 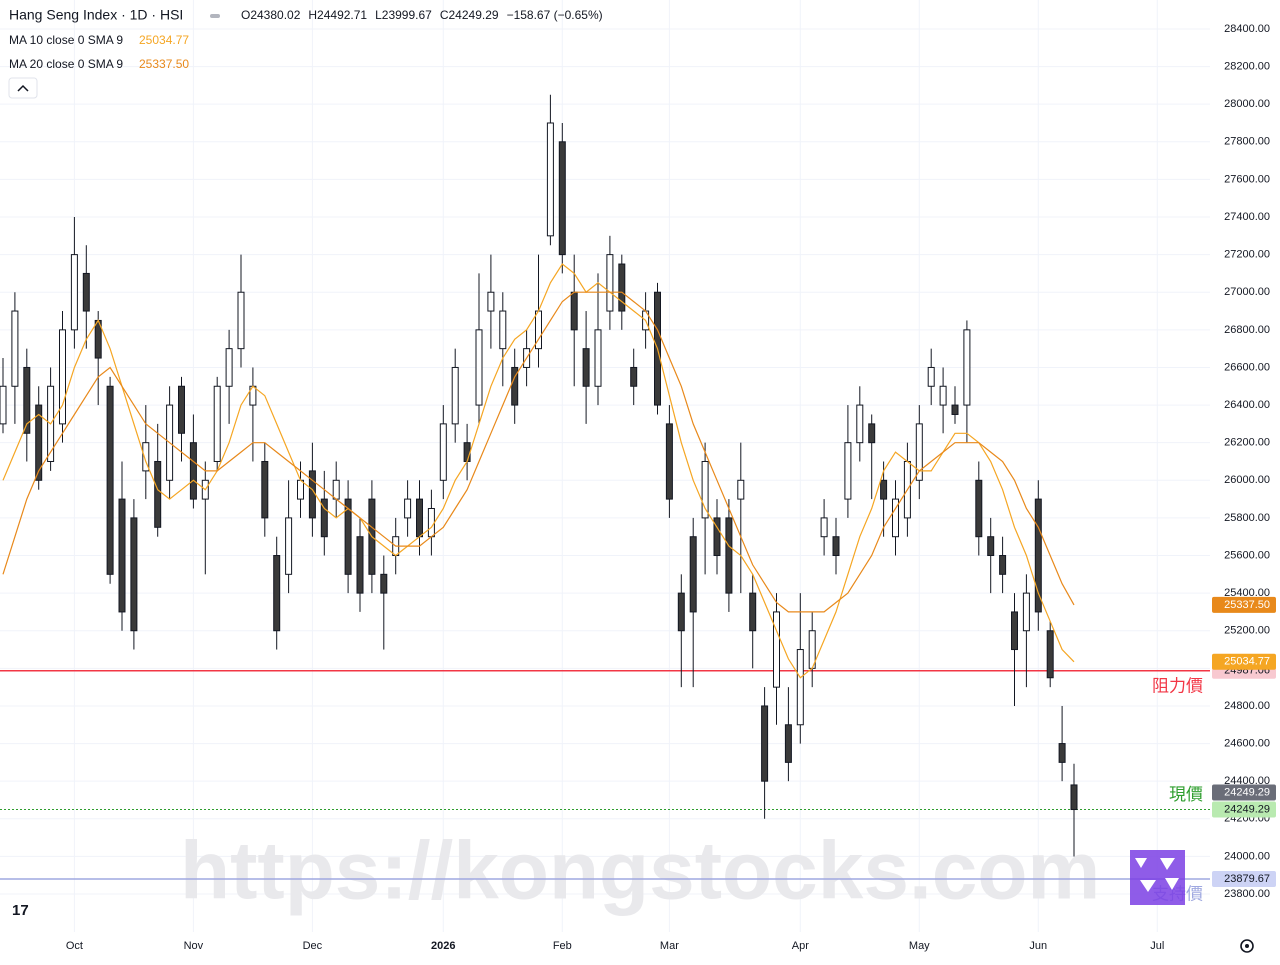 What do you see at coordinates (1038, 946) in the screenshot?
I see `x-tick-label: Jun` at bounding box center [1038, 946].